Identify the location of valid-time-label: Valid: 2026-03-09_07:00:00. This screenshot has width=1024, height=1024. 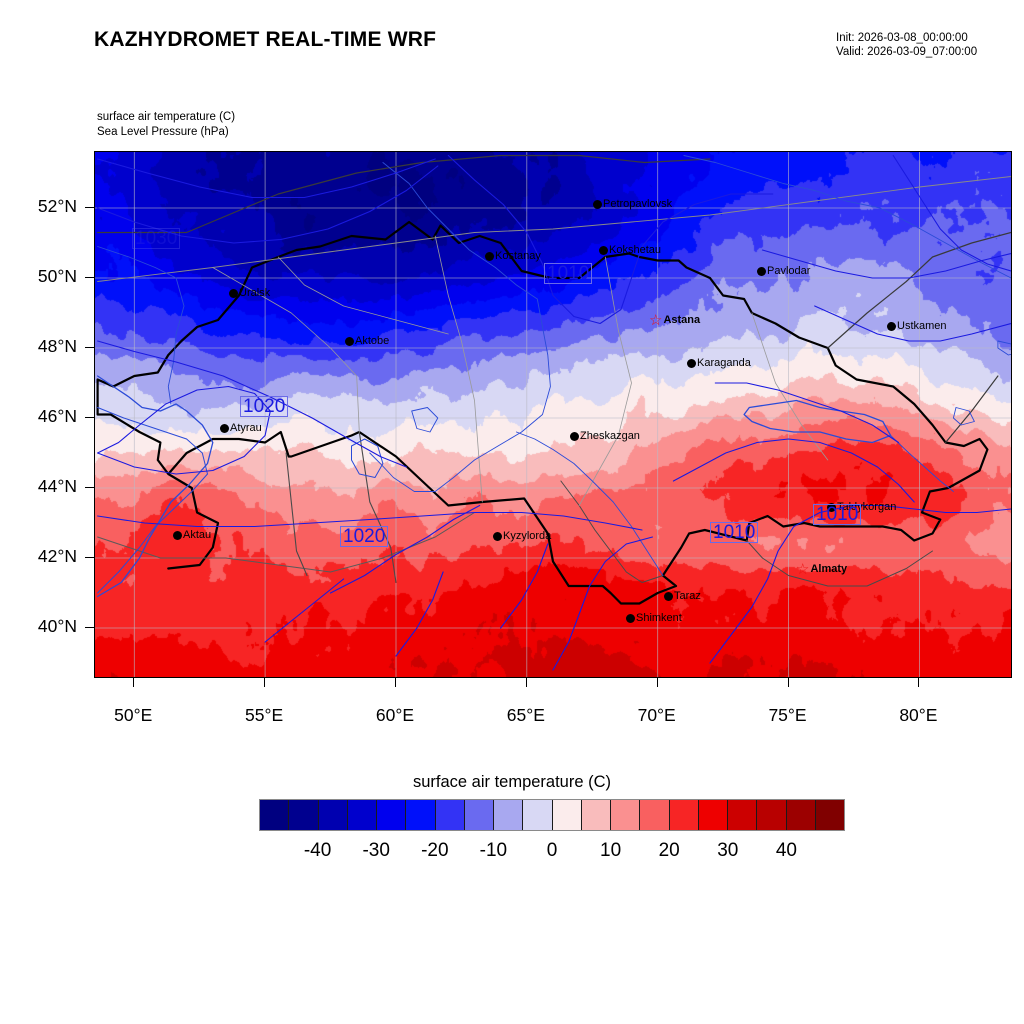
(907, 52).